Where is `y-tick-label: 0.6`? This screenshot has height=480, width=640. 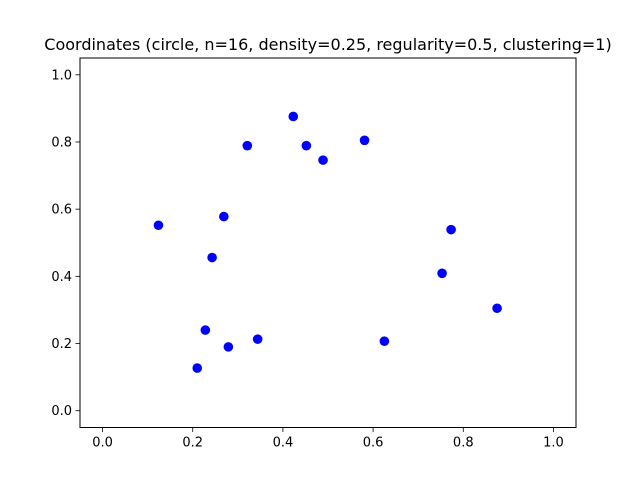 y-tick-label: 0.6 is located at coordinates (61, 210).